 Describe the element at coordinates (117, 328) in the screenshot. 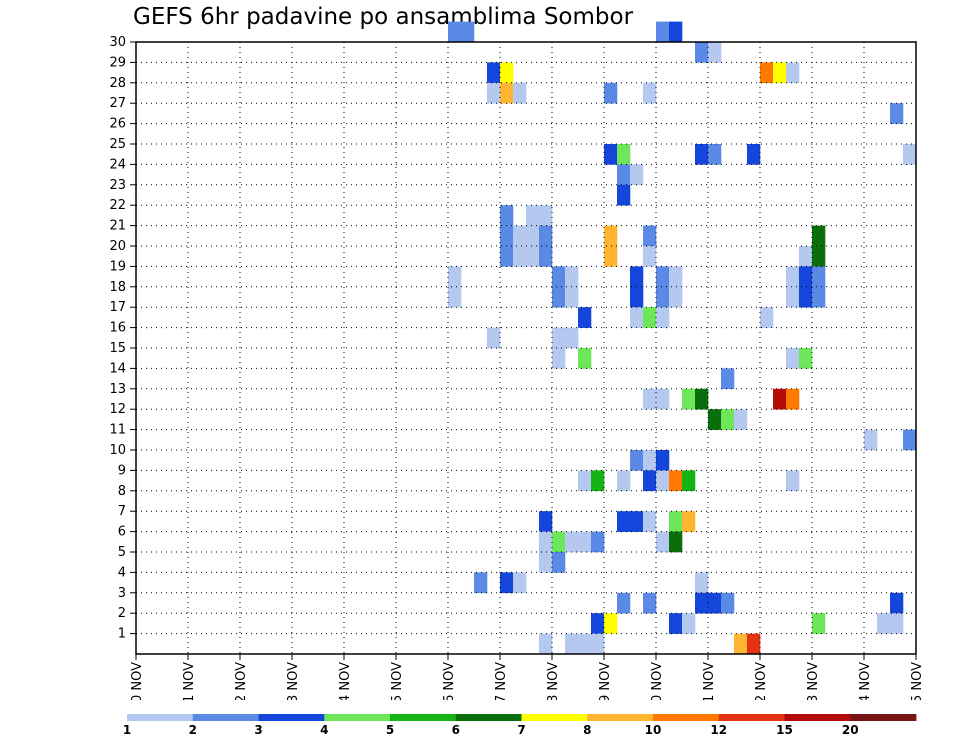

I see `y-tick-label: 16` at that location.